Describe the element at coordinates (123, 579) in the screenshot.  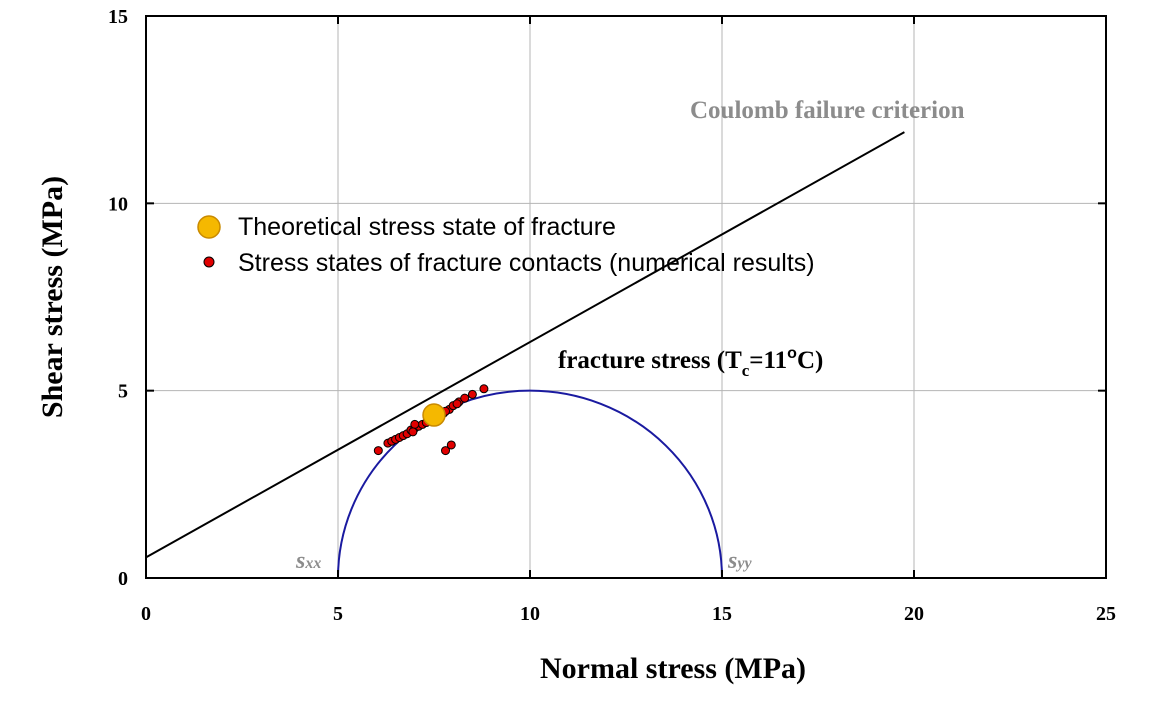
I see `y-tick-label: 0` at that location.